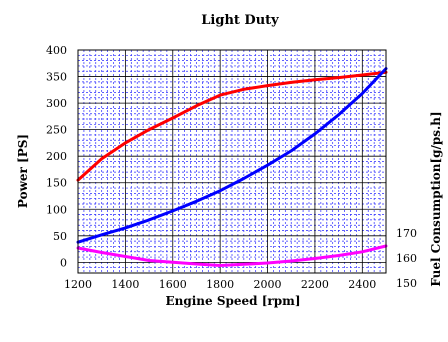  Describe the element at coordinates (56, 130) in the screenshot. I see `y-left-tick-label: 250` at that location.